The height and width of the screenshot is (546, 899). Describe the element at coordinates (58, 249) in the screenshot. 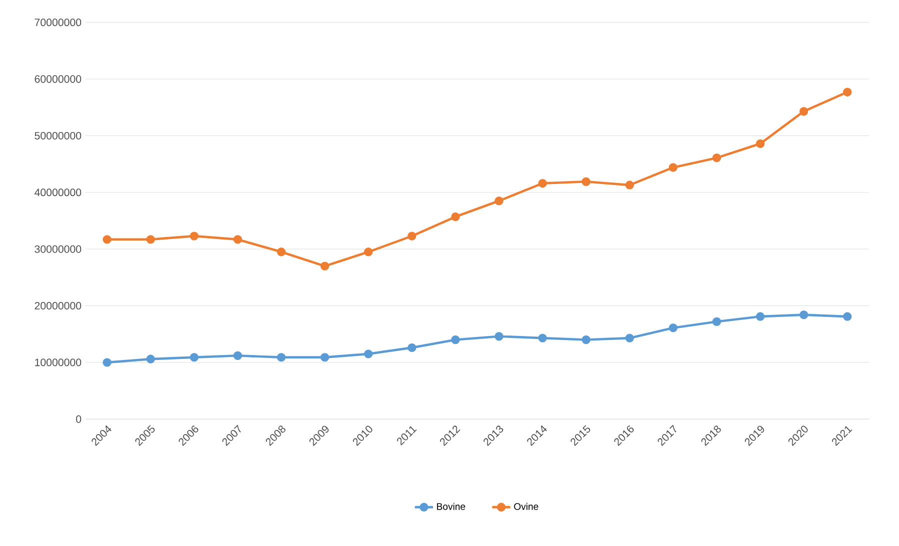

I see `y-tick-label: 30000000` at that location.